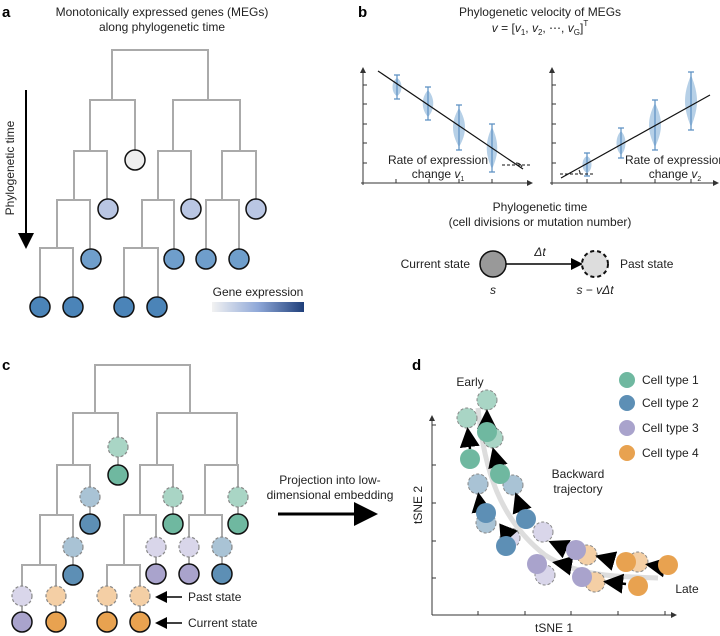 This screenshot has height=636, width=720. What do you see at coordinates (540, 28) in the screenshot?
I see `velocity-formula: v = [v1, v2, ⋯, vG]T` at bounding box center [540, 28].